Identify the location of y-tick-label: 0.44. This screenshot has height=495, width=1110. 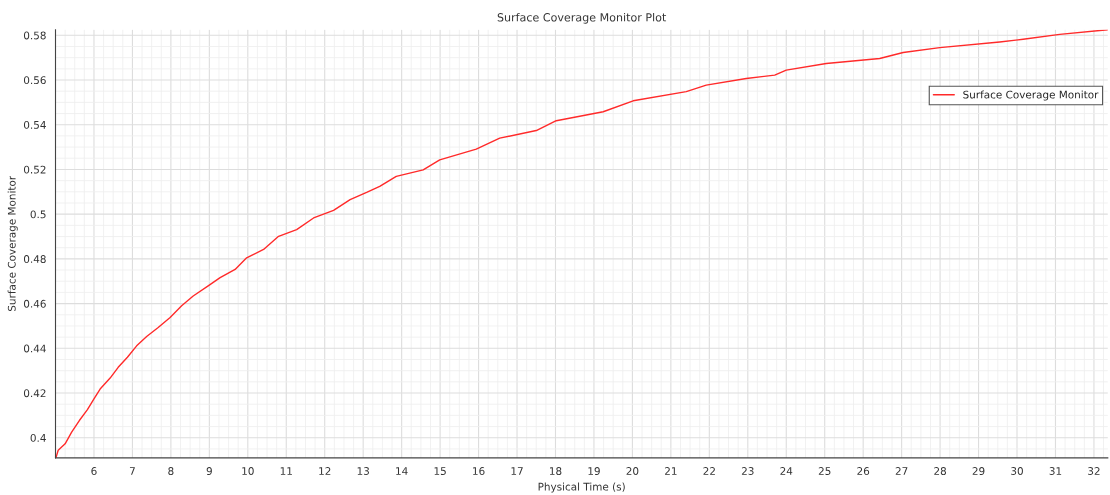
(34, 348).